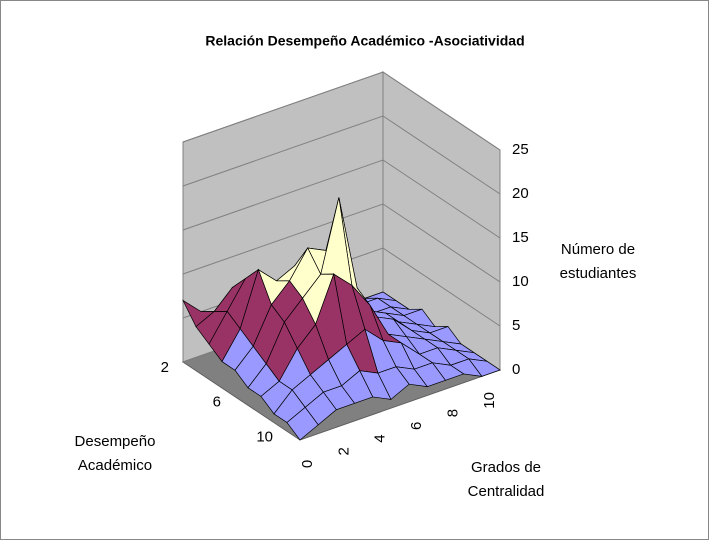 The image size is (709, 540). I want to click on x-tick-label: 6, so click(416, 426).